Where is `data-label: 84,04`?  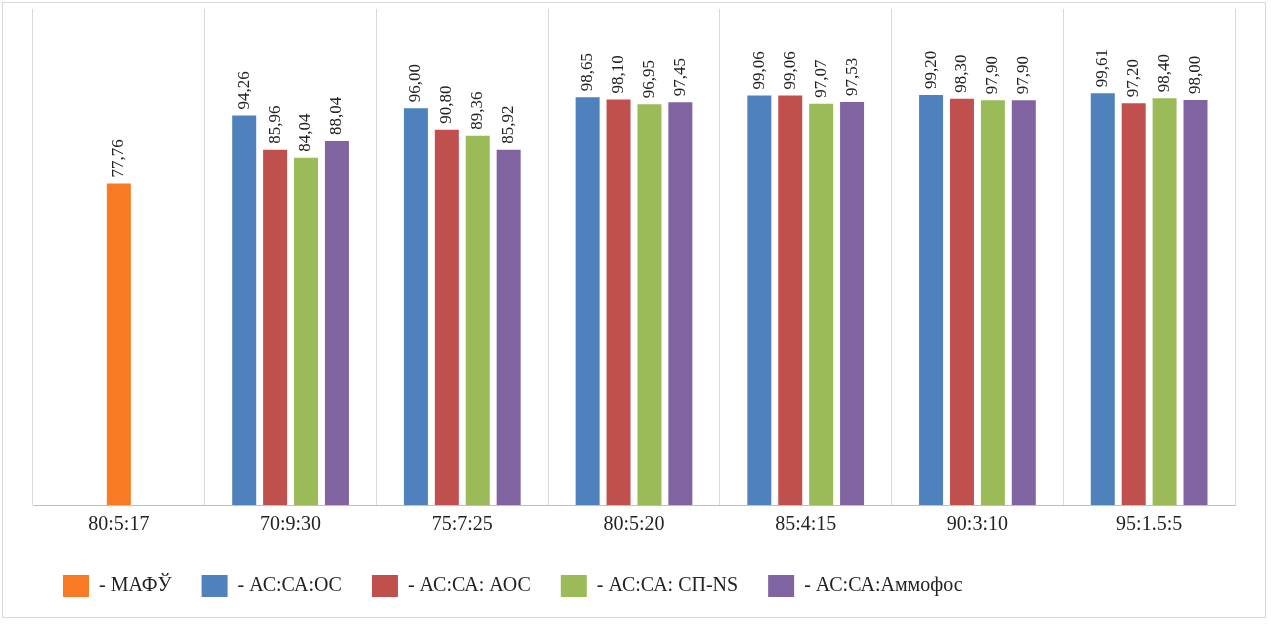
data-label: 84,04 is located at coordinates (305, 132).